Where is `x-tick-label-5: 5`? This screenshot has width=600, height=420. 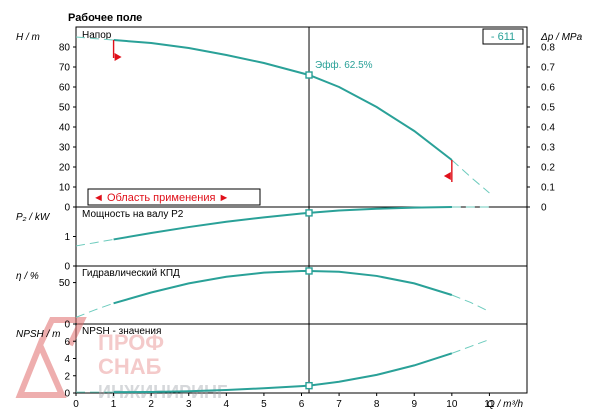
x-tick-label-5: 5 is located at coordinates (264, 404).